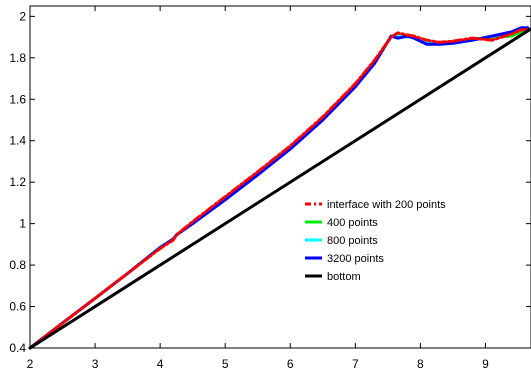 The height and width of the screenshot is (383, 531). What do you see at coordinates (225, 364) in the screenshot?
I see `x-tick-label: 5` at bounding box center [225, 364].